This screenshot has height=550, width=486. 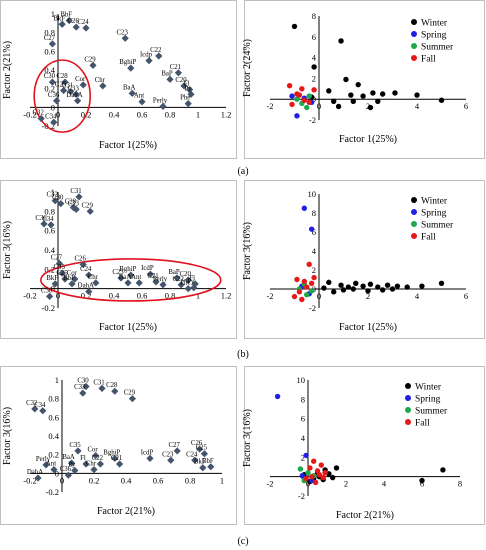 What do you see at coordinates (118, 445) in the screenshot?
I see `panel-c-loadings-frame` at bounding box center [118, 445].